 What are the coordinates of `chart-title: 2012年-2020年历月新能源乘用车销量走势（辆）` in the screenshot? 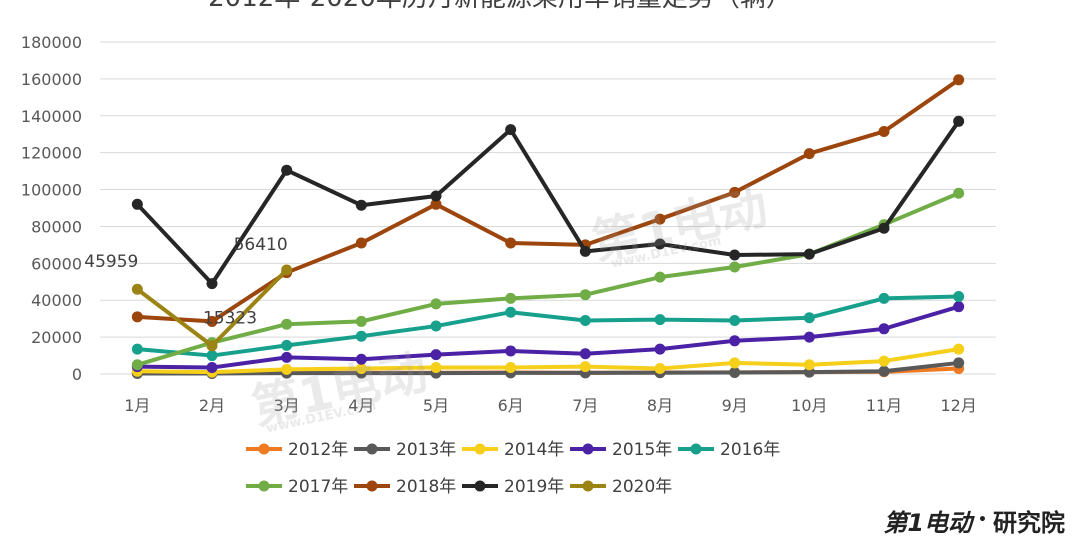 It's located at (500, 6).